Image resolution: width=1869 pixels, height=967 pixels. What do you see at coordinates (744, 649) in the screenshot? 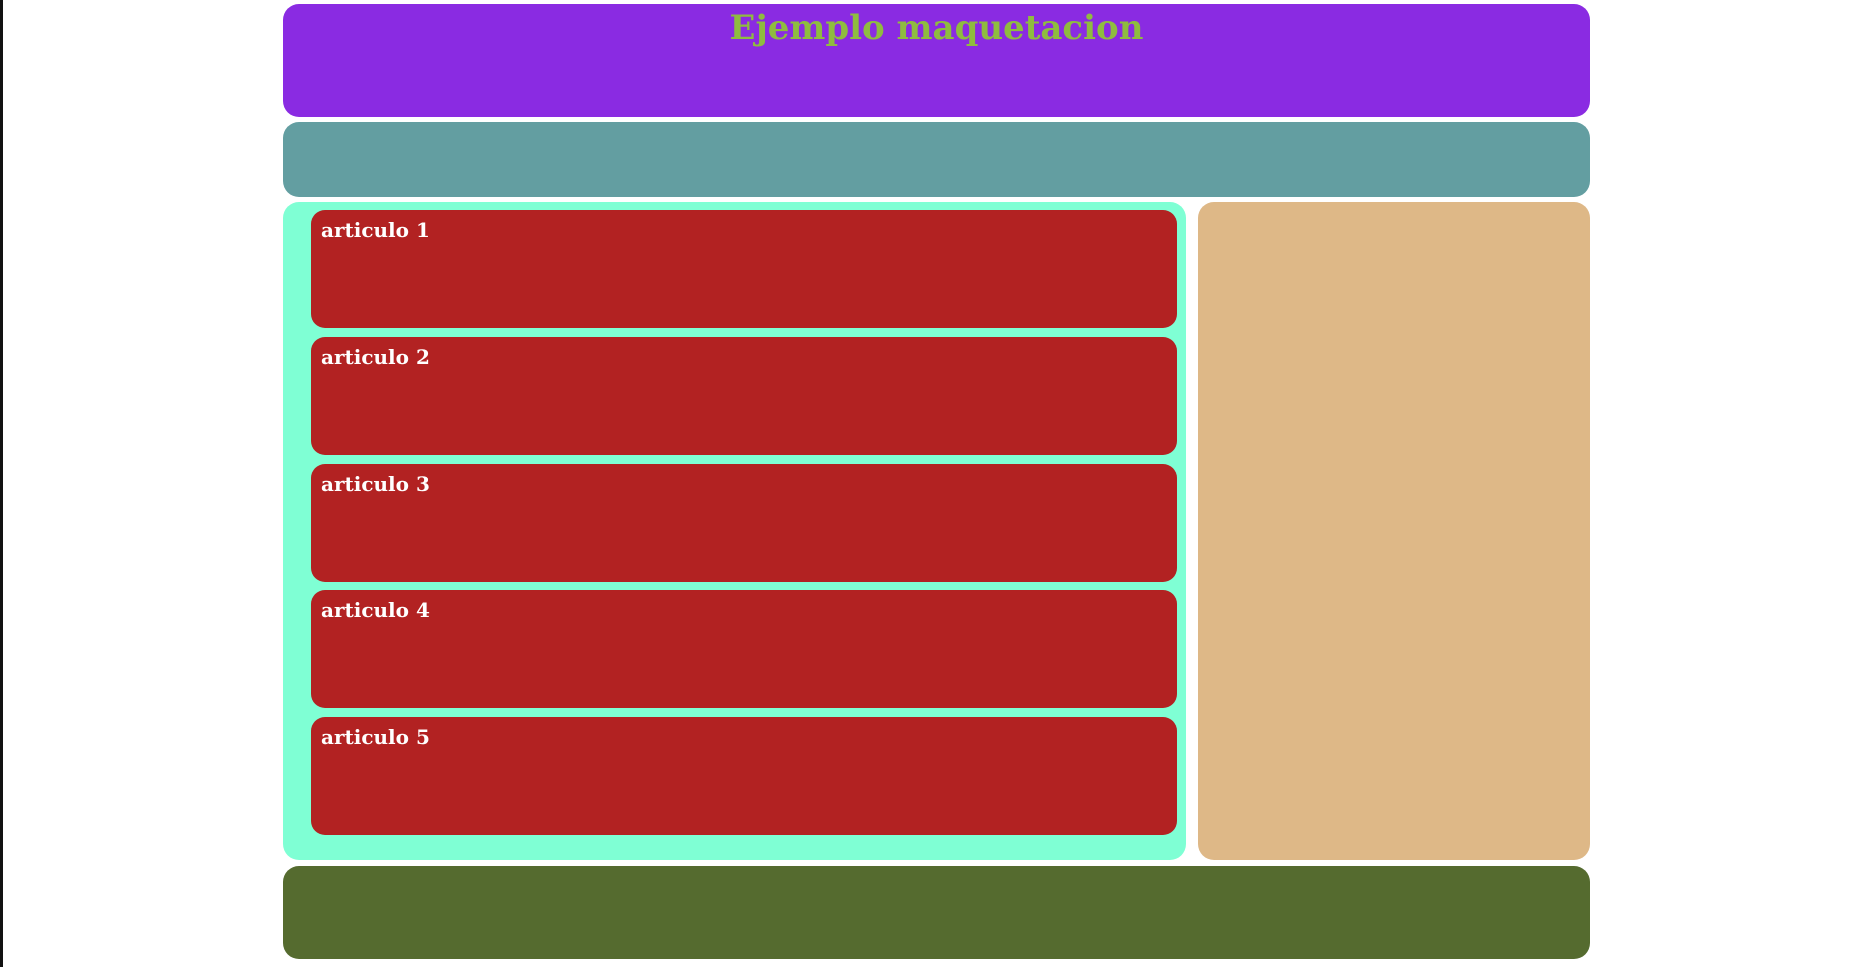
I see `article-4: articulo 4` at bounding box center [744, 649].